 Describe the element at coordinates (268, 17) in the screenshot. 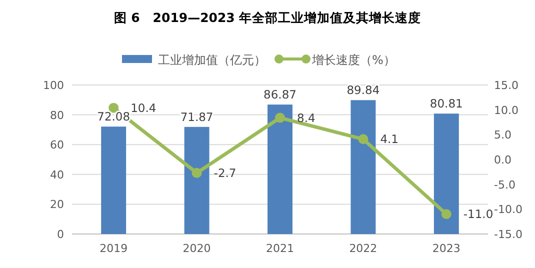

I see `chart-title: 图 6 2019—2023 年全部工业增加值及其增长速度` at that location.